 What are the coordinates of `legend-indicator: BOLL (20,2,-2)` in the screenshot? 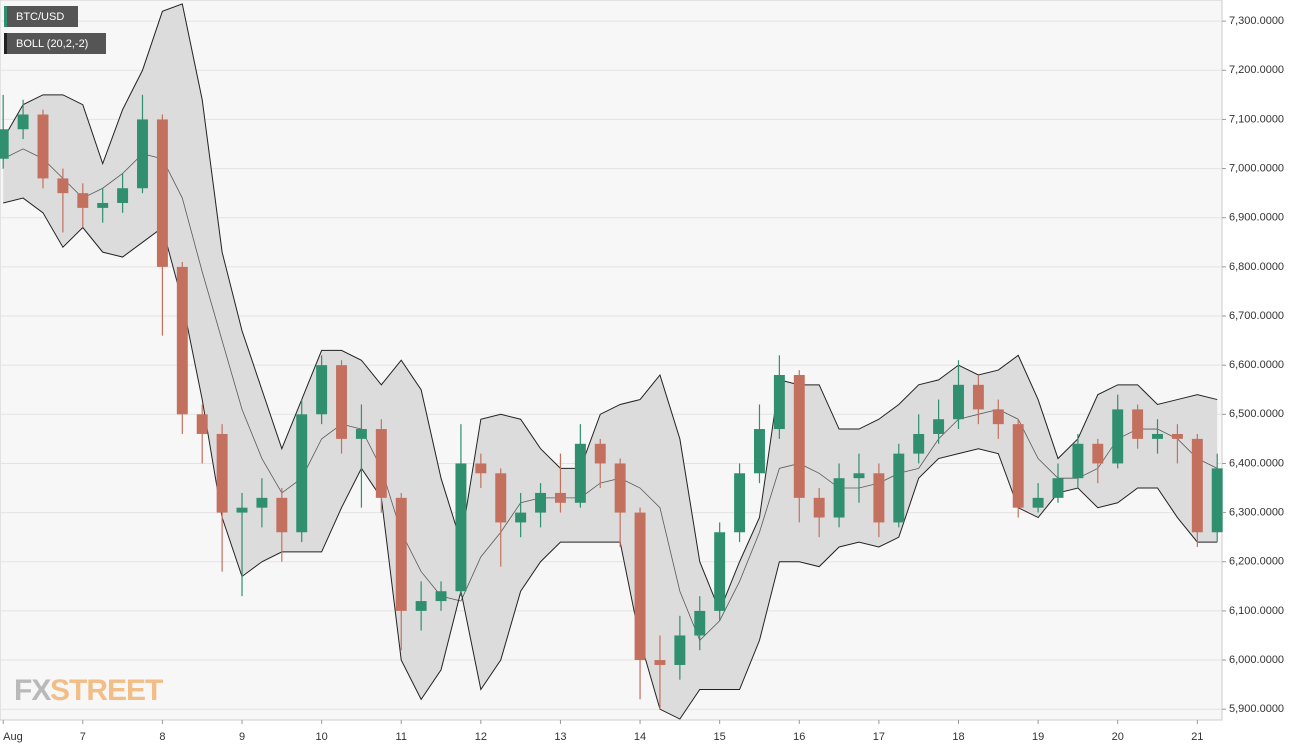 It's located at (52, 44).